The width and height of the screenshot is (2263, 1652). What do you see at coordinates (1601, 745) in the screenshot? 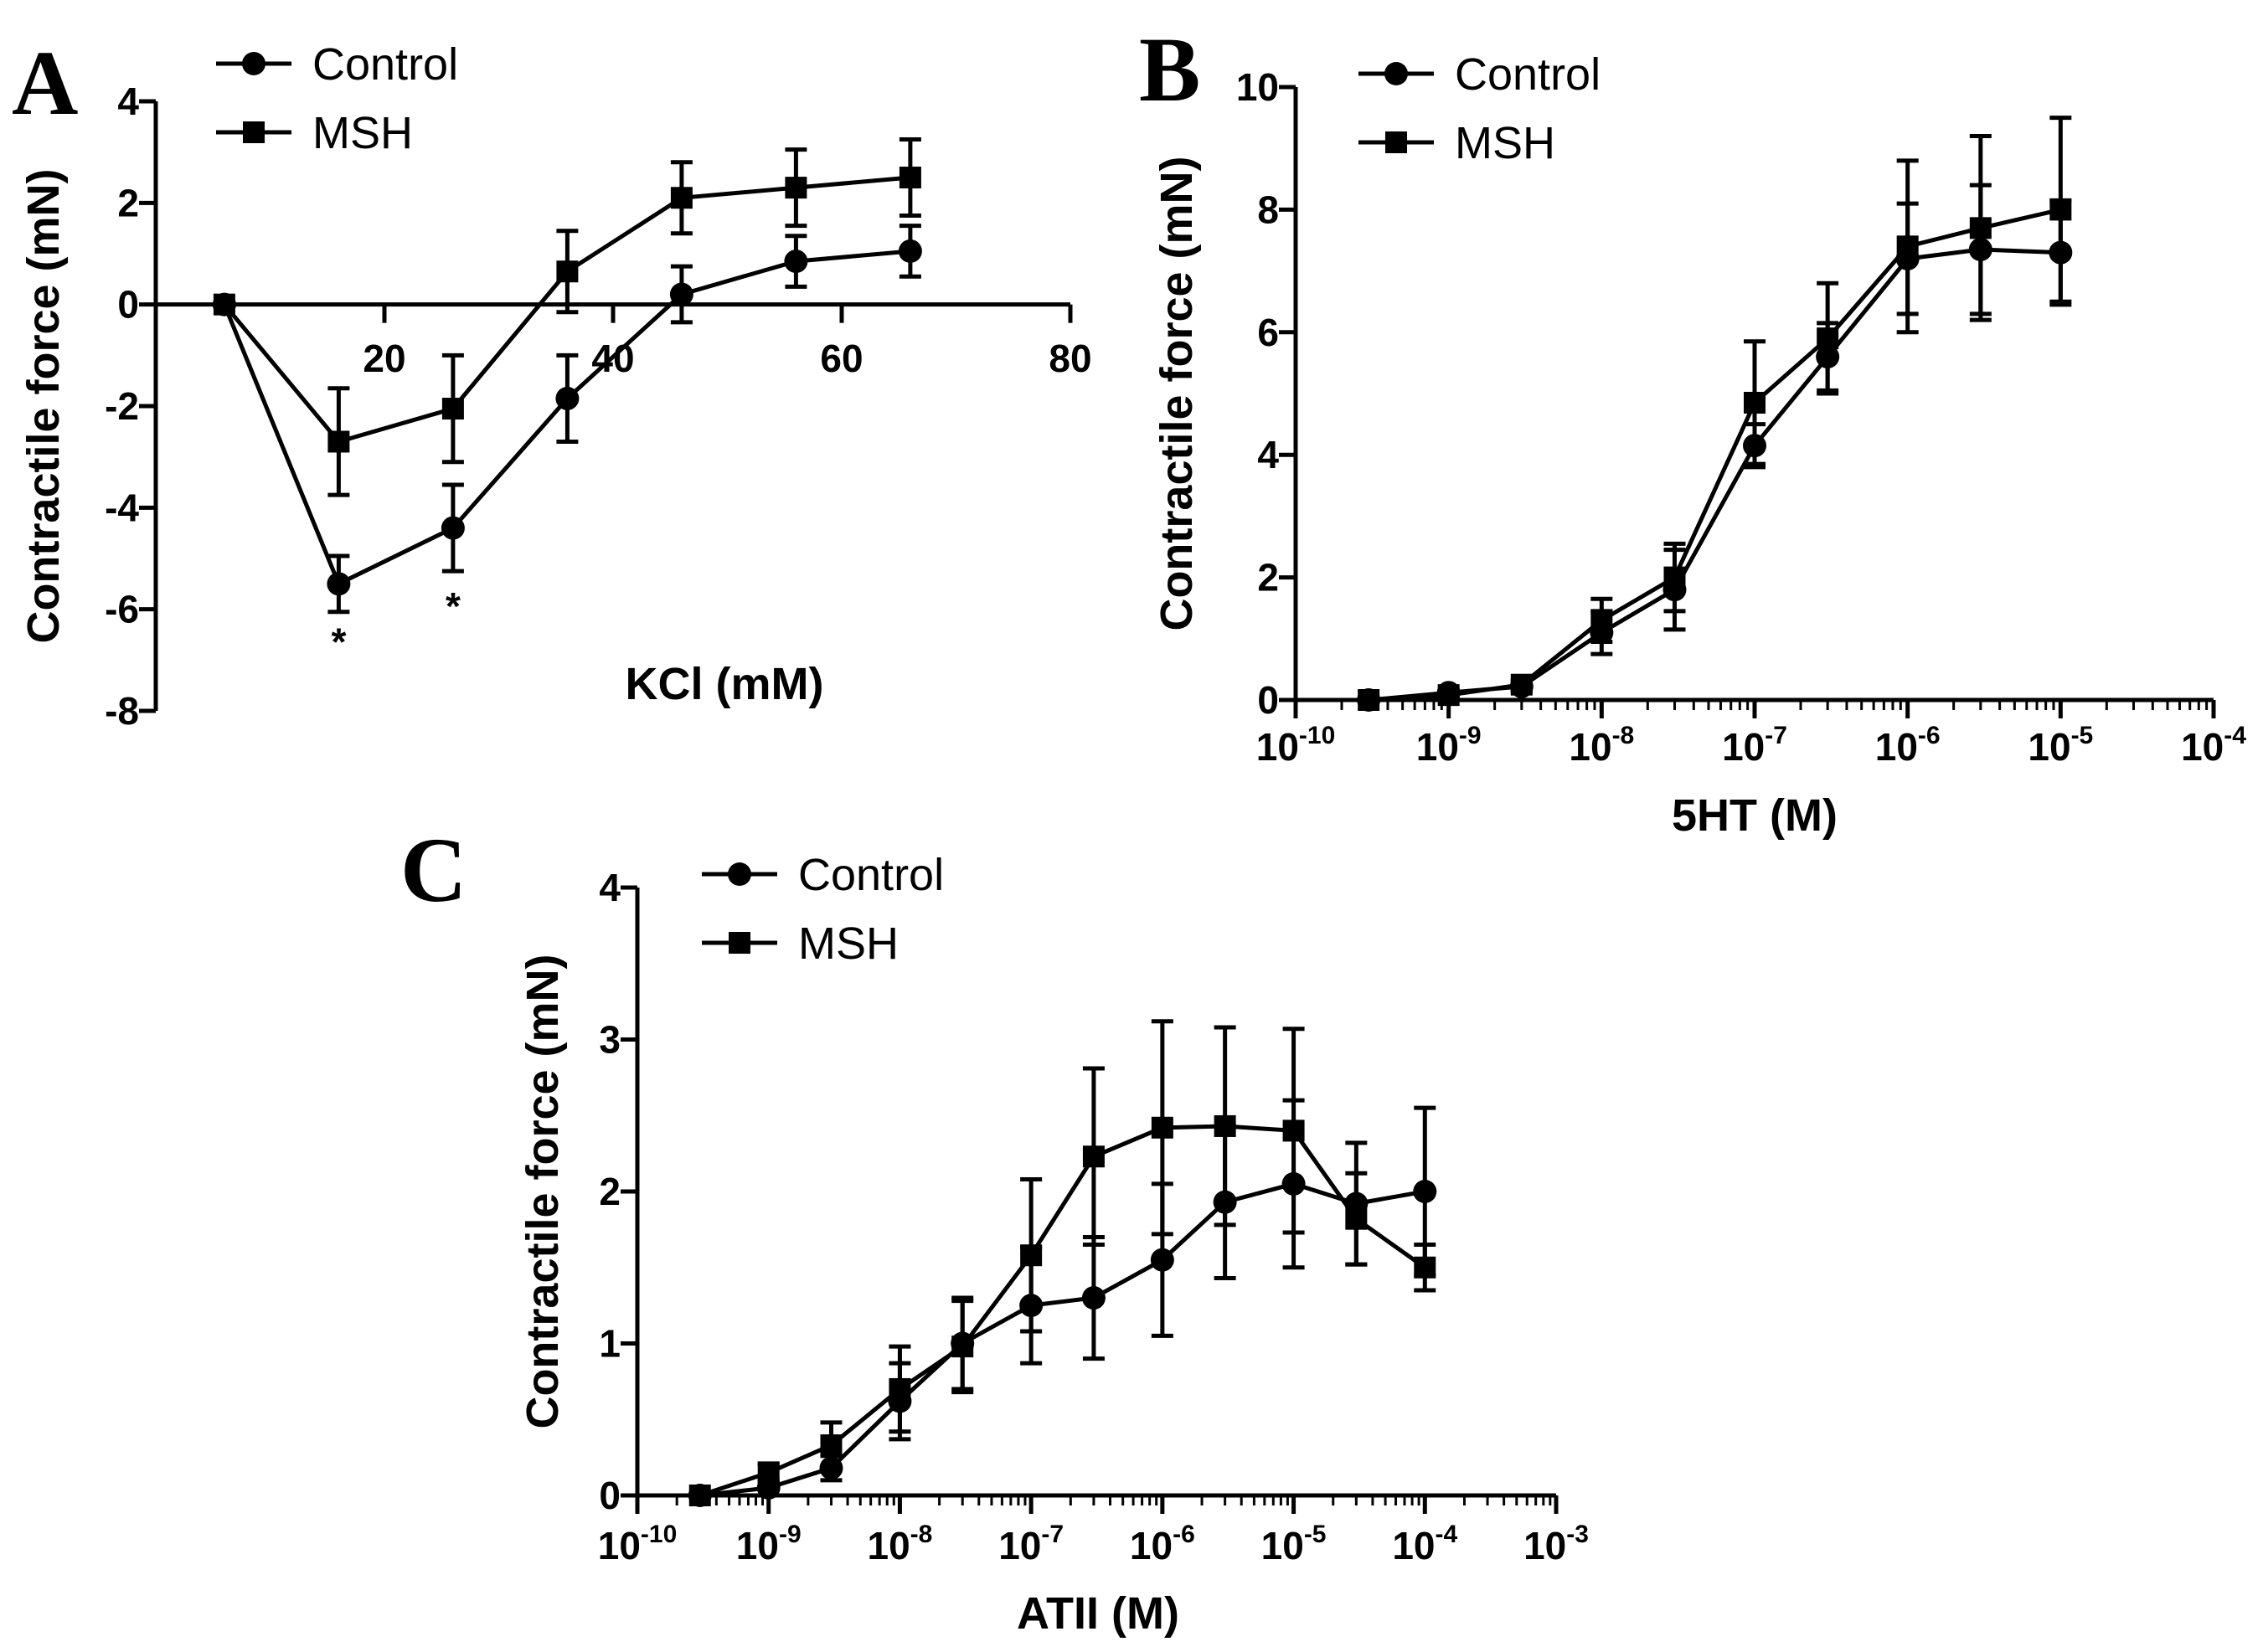
I see `x-tick-label: 10⁻⁸` at bounding box center [1601, 745].